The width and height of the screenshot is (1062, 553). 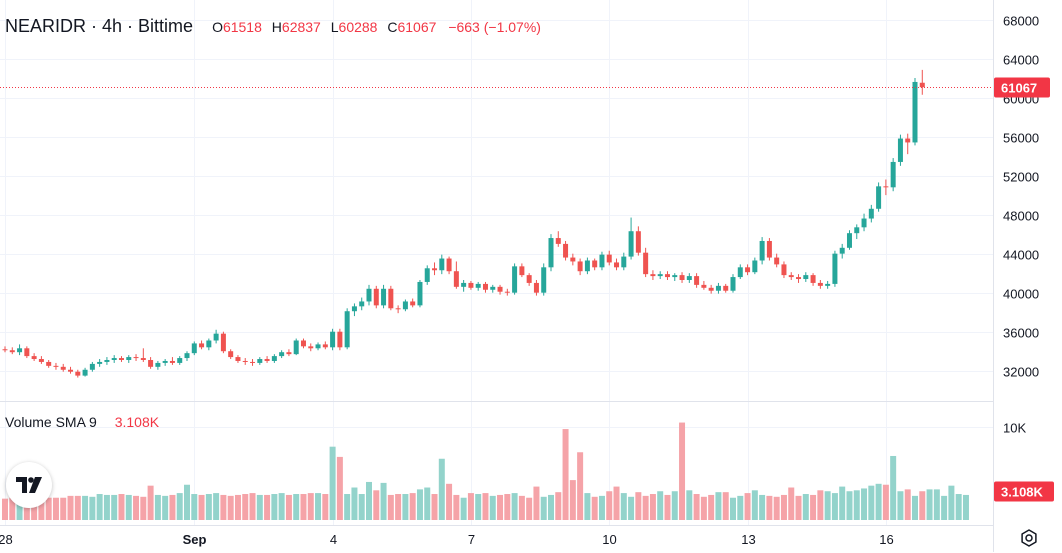 What do you see at coordinates (99, 26) in the screenshot?
I see `symbol-title: NEARIDR · 4h · Bittime` at bounding box center [99, 26].